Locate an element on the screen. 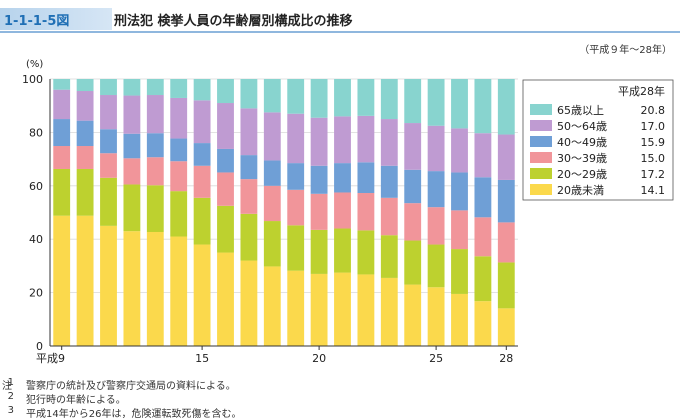 This screenshot has width=680, height=420. notes-label: 注 is located at coordinates (7, 386).